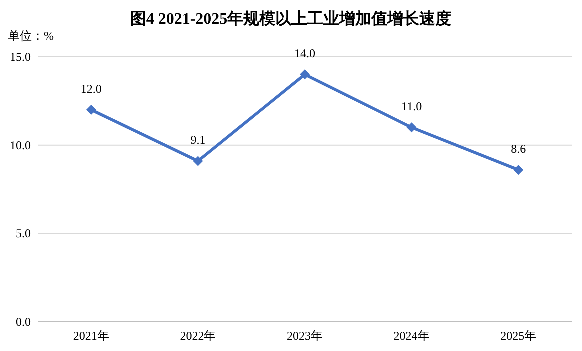 This screenshot has width=582, height=351. Describe the element at coordinates (91, 336) in the screenshot. I see `x-tick-label: 2021年` at that location.